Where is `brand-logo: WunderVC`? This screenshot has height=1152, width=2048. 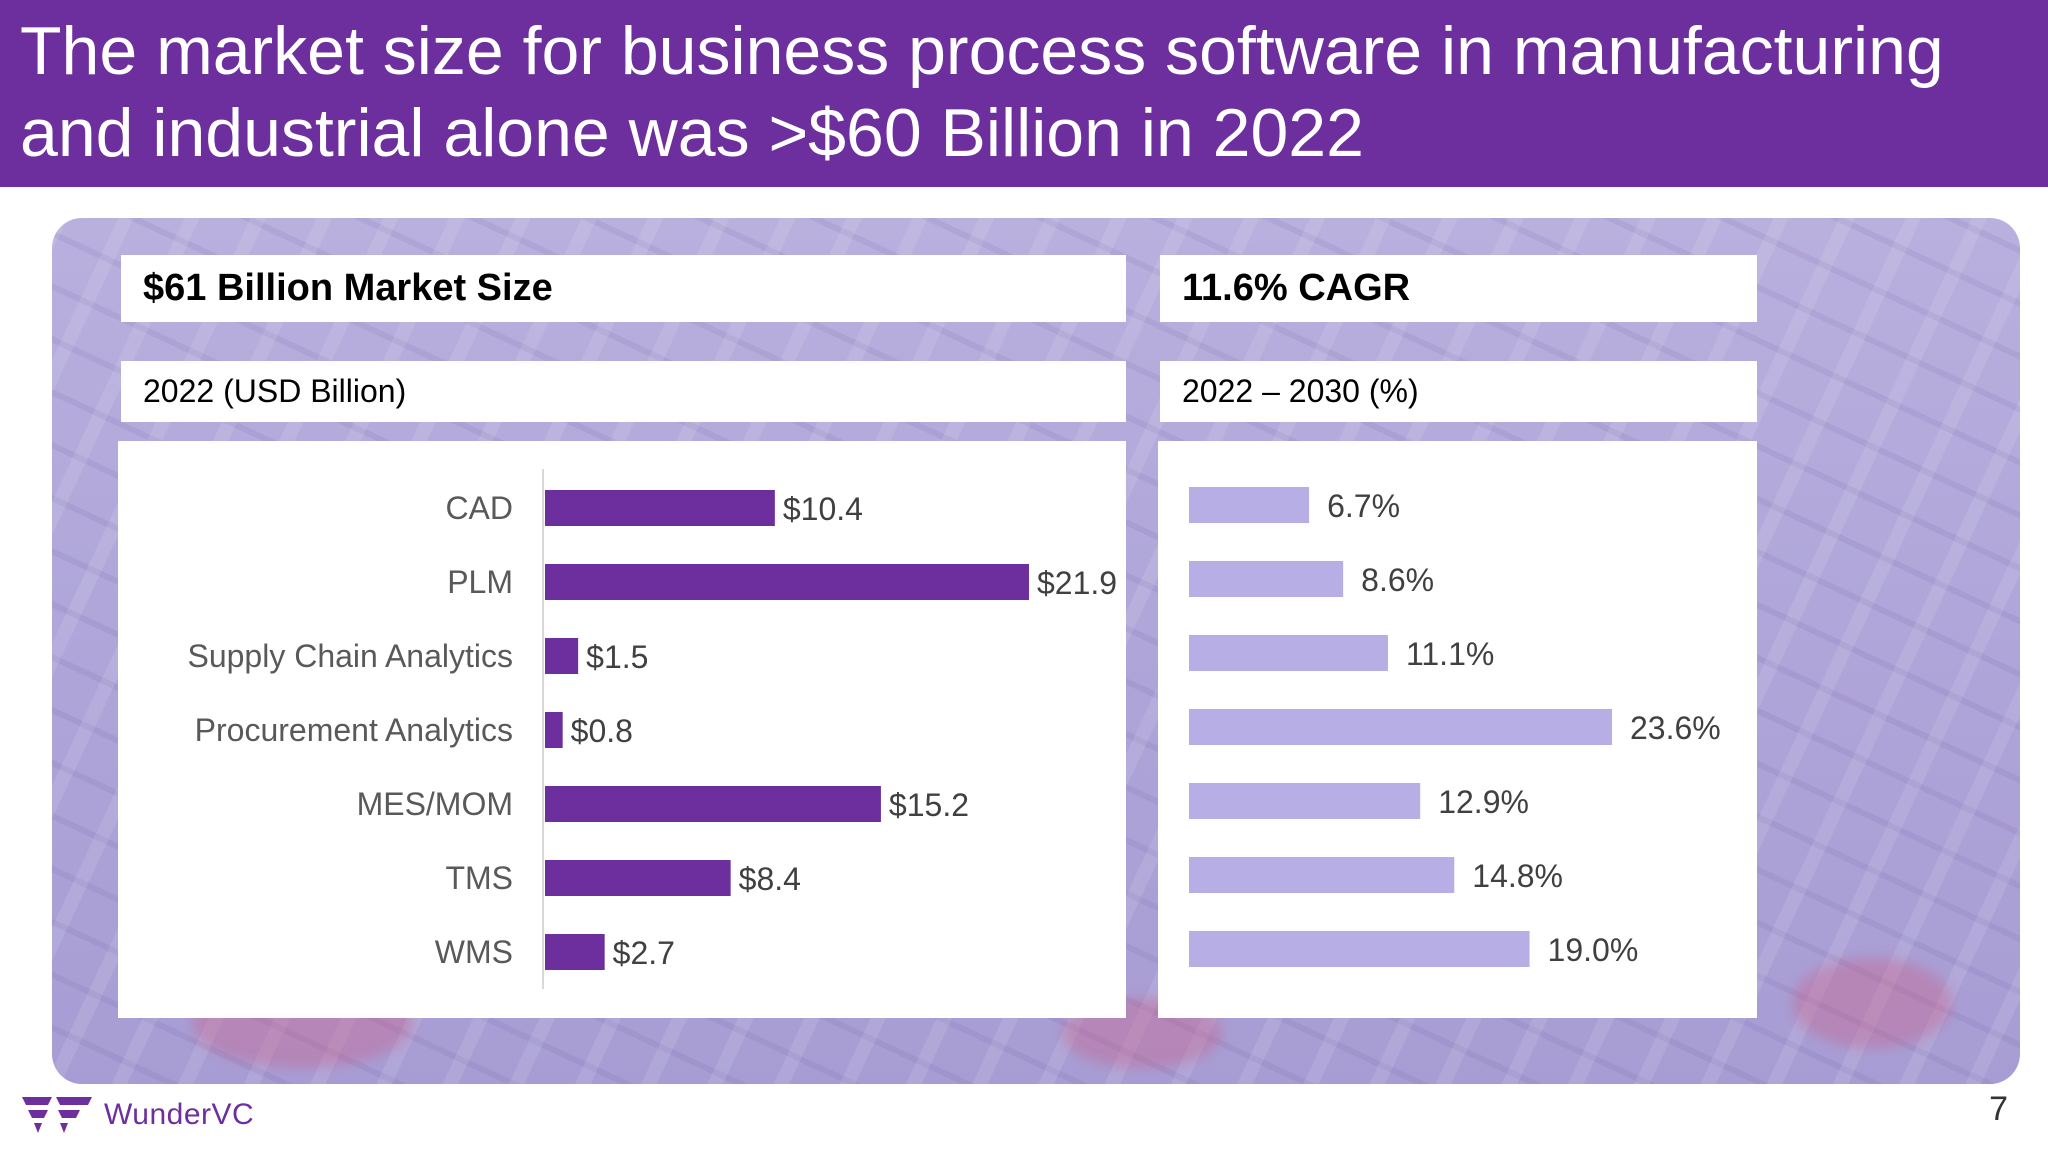 brand-logo: WunderVC is located at coordinates (138, 1115).